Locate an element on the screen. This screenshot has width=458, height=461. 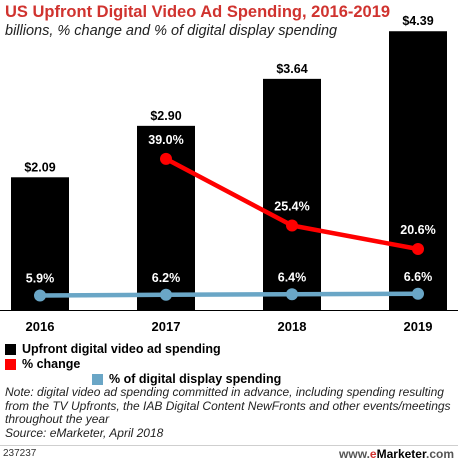
label-change-2019: 20.6% is located at coordinates (417, 230).